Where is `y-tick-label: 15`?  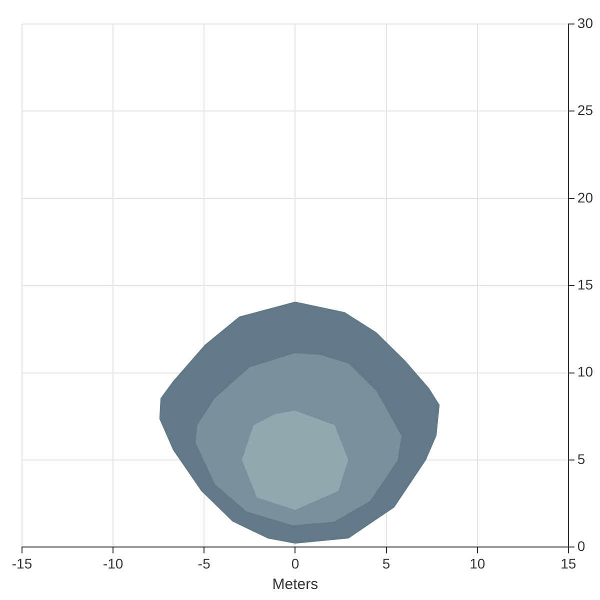
y-tick-label: 15 is located at coordinates (585, 284).